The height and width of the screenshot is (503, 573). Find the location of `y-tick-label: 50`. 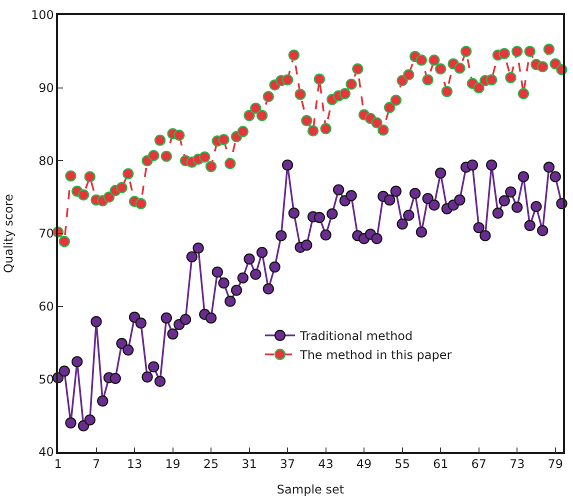

y-tick-label: 50 is located at coordinates (46, 379).